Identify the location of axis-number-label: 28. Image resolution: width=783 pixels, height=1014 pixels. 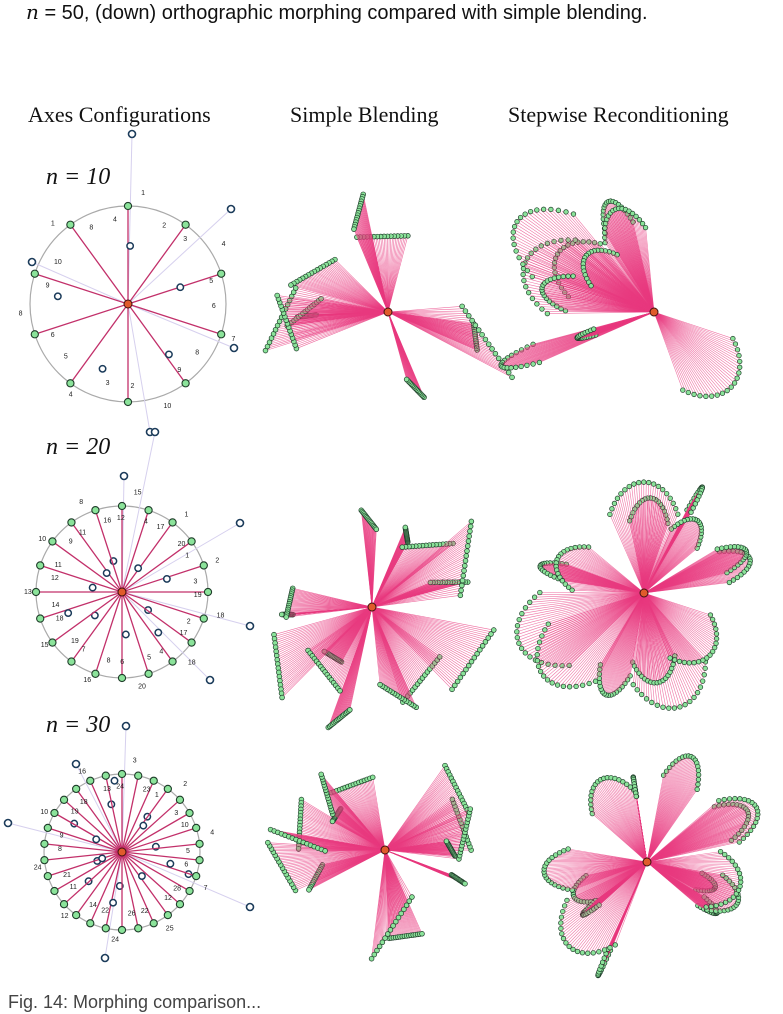
(177, 888).